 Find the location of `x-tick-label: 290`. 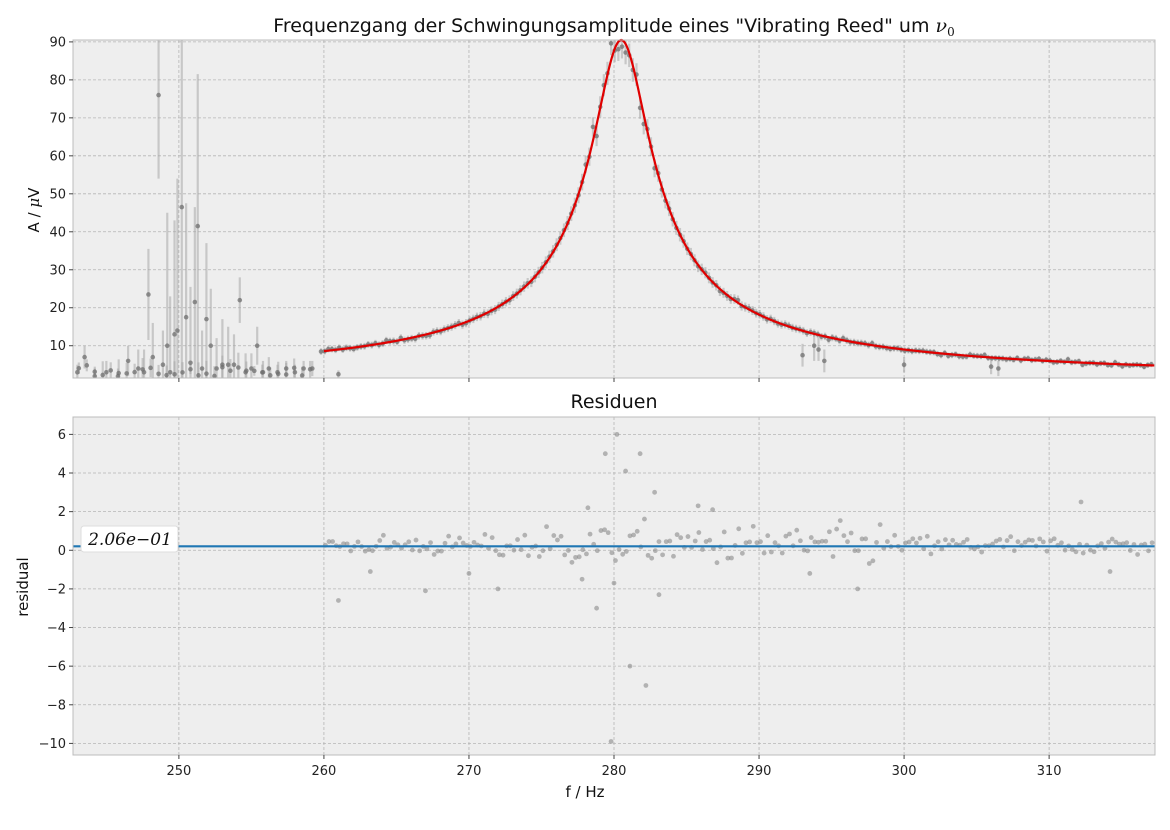

x-tick-label: 290 is located at coordinates (759, 771).